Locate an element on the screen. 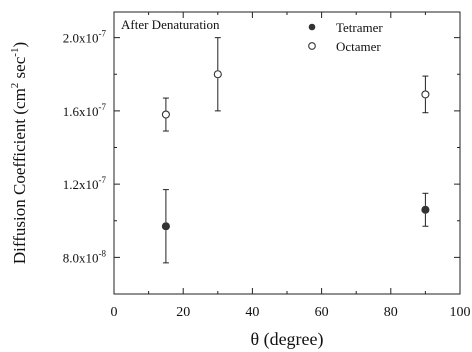 The image size is (472, 352). legend-tetramer-label: Tetramer is located at coordinates (359, 27).